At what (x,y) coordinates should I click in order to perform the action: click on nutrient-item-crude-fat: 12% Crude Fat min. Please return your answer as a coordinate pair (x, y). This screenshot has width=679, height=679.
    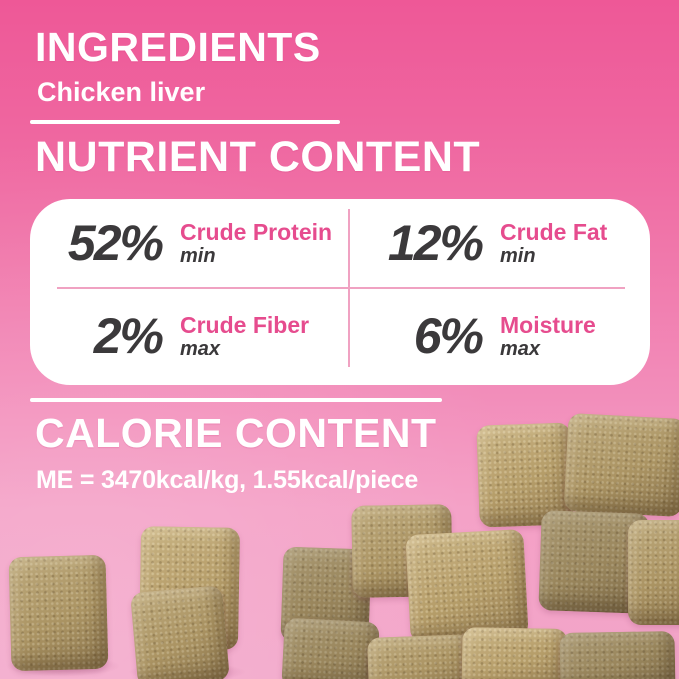
    Looking at the image, I should click on (500, 243).